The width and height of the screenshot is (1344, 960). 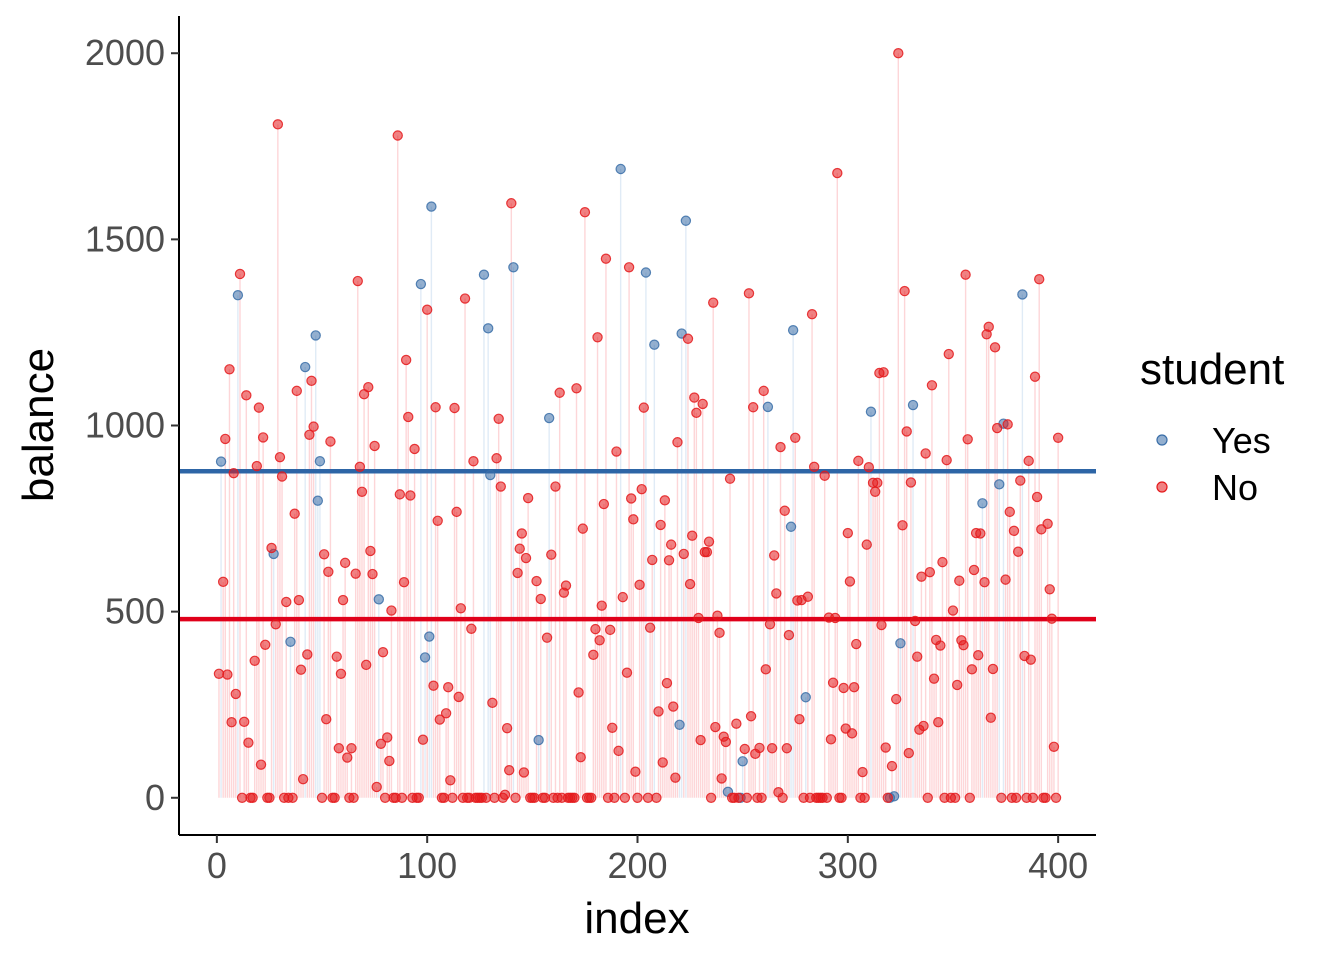 I want to click on legend-key-no, so click(x=1162, y=487).